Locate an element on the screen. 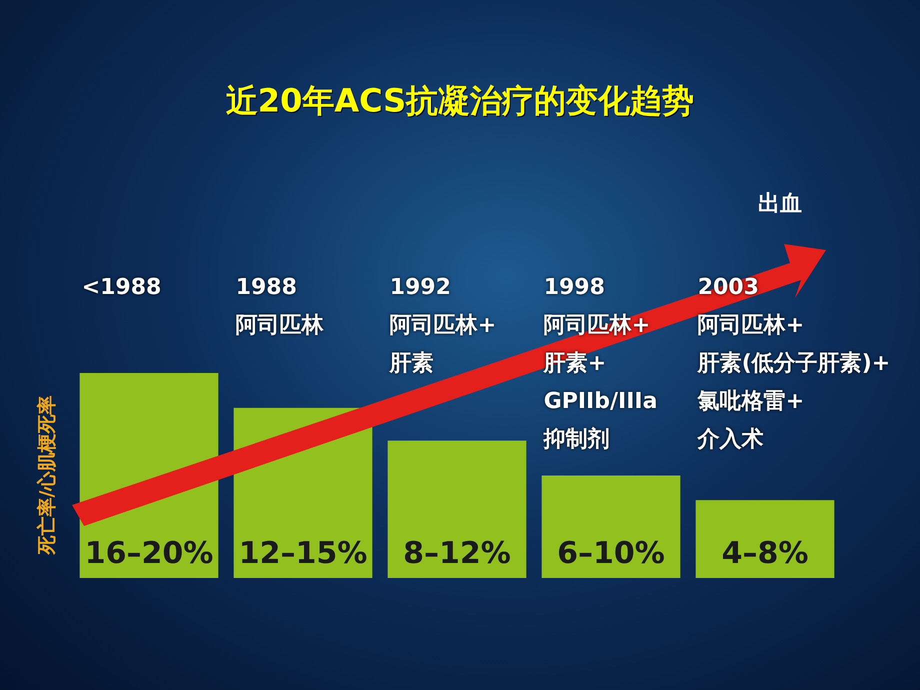 The height and width of the screenshot is (690, 920). x-tick-label: <1988 is located at coordinates (122, 288).